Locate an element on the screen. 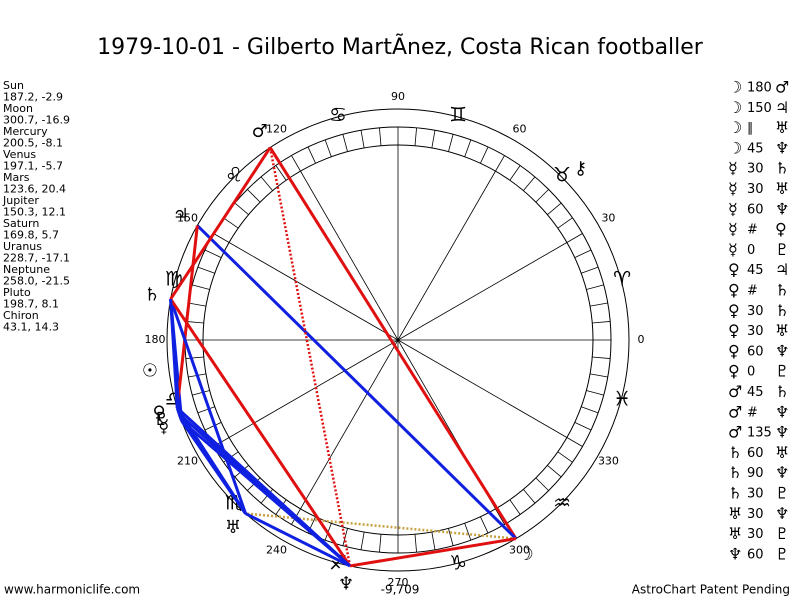  sign-glyph: ♊ is located at coordinates (458, 114).